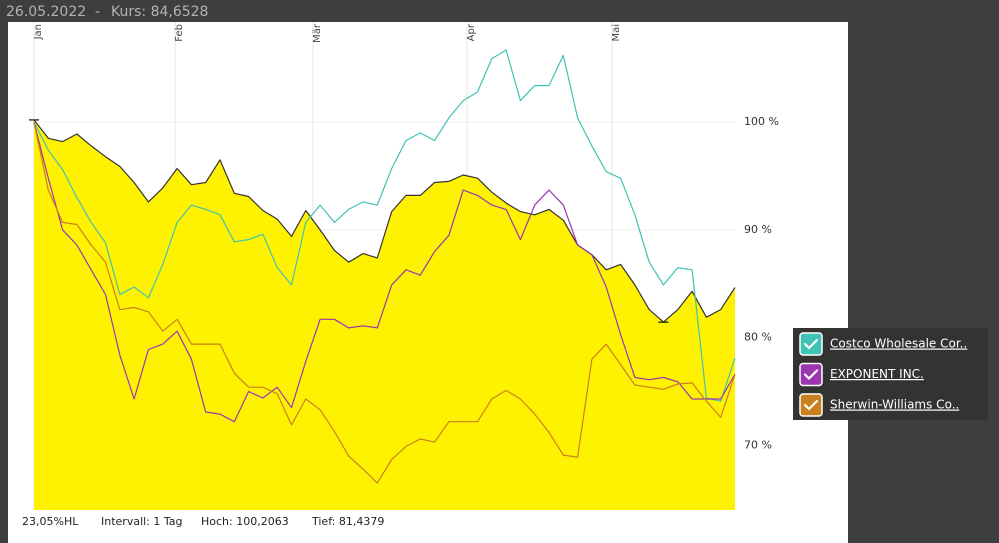  What do you see at coordinates (616, 33) in the screenshot?
I see `x-tick-label: Mai` at bounding box center [616, 33].